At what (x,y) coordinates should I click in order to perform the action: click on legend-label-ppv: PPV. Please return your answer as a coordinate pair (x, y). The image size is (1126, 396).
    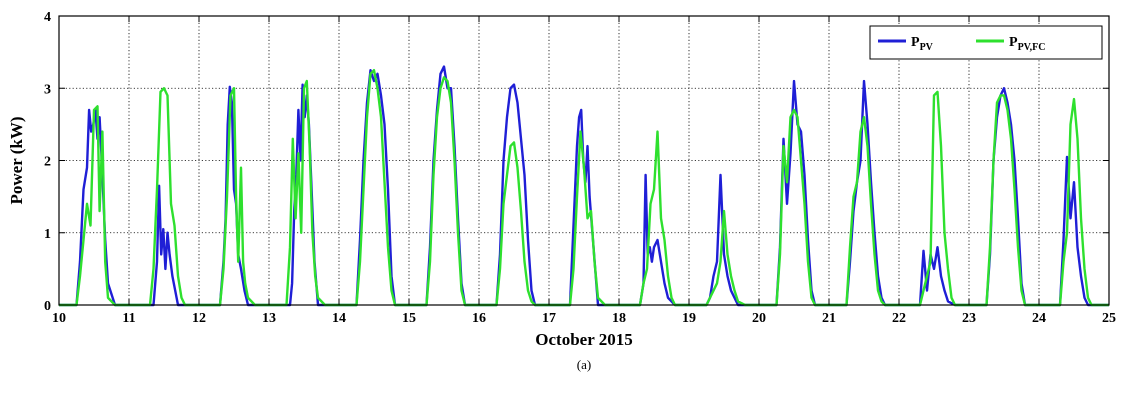
    Looking at the image, I should click on (922, 44).